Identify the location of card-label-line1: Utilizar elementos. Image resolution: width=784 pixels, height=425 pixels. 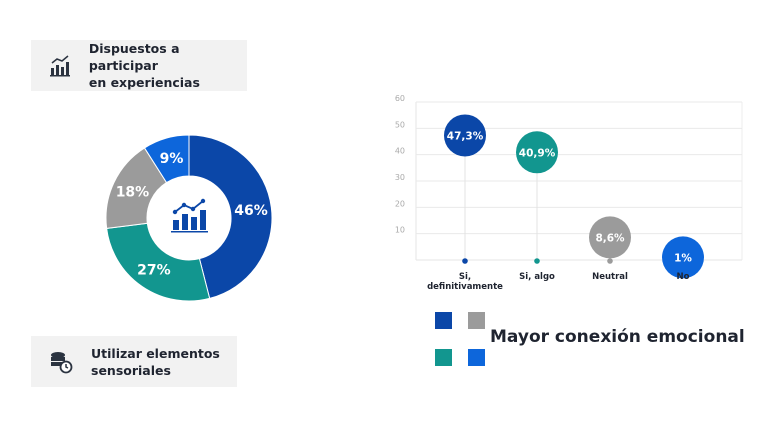
(155, 353).